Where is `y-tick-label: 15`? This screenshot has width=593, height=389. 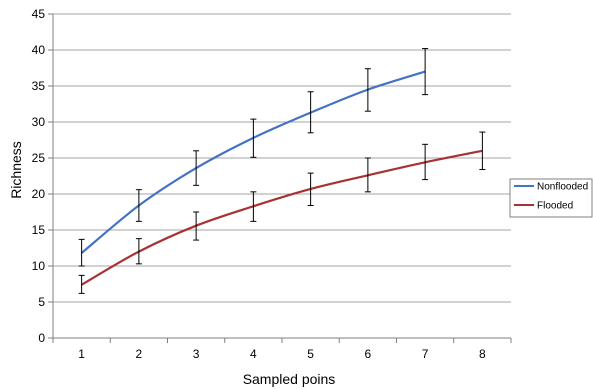 y-tick-label: 15 is located at coordinates (39, 230).